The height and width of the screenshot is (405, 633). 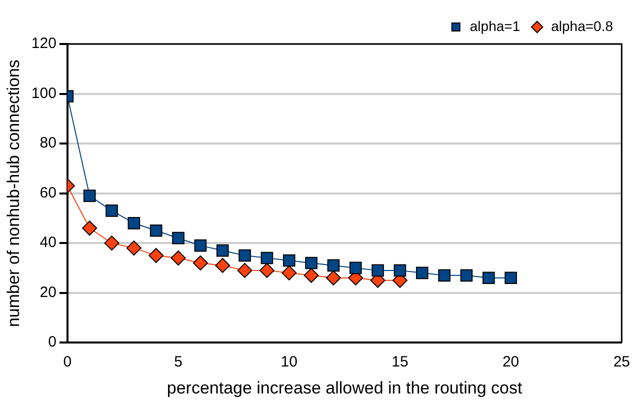 What do you see at coordinates (43, 93) in the screenshot?
I see `y-tick-label: 100` at bounding box center [43, 93].